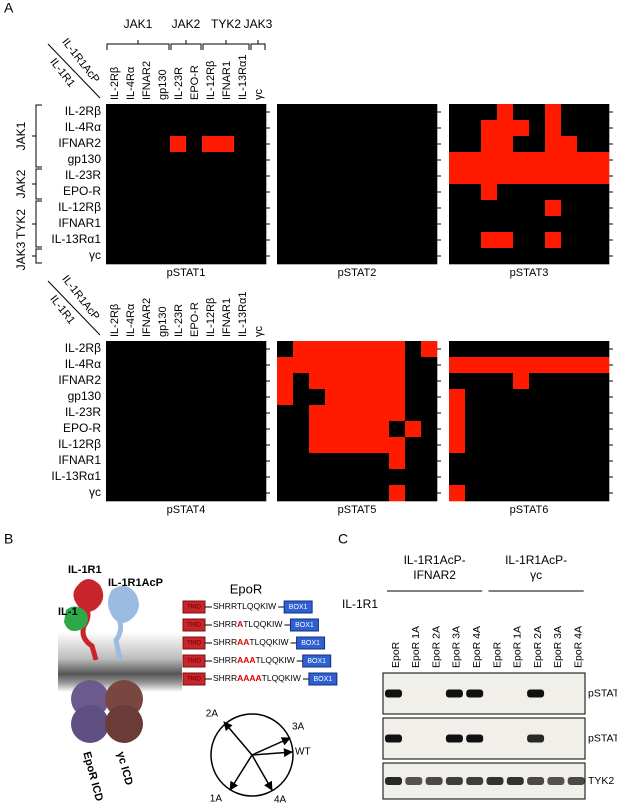 This screenshot has height=803, width=617. I want to click on heatmap-title: pSTAT1, so click(186, 273).